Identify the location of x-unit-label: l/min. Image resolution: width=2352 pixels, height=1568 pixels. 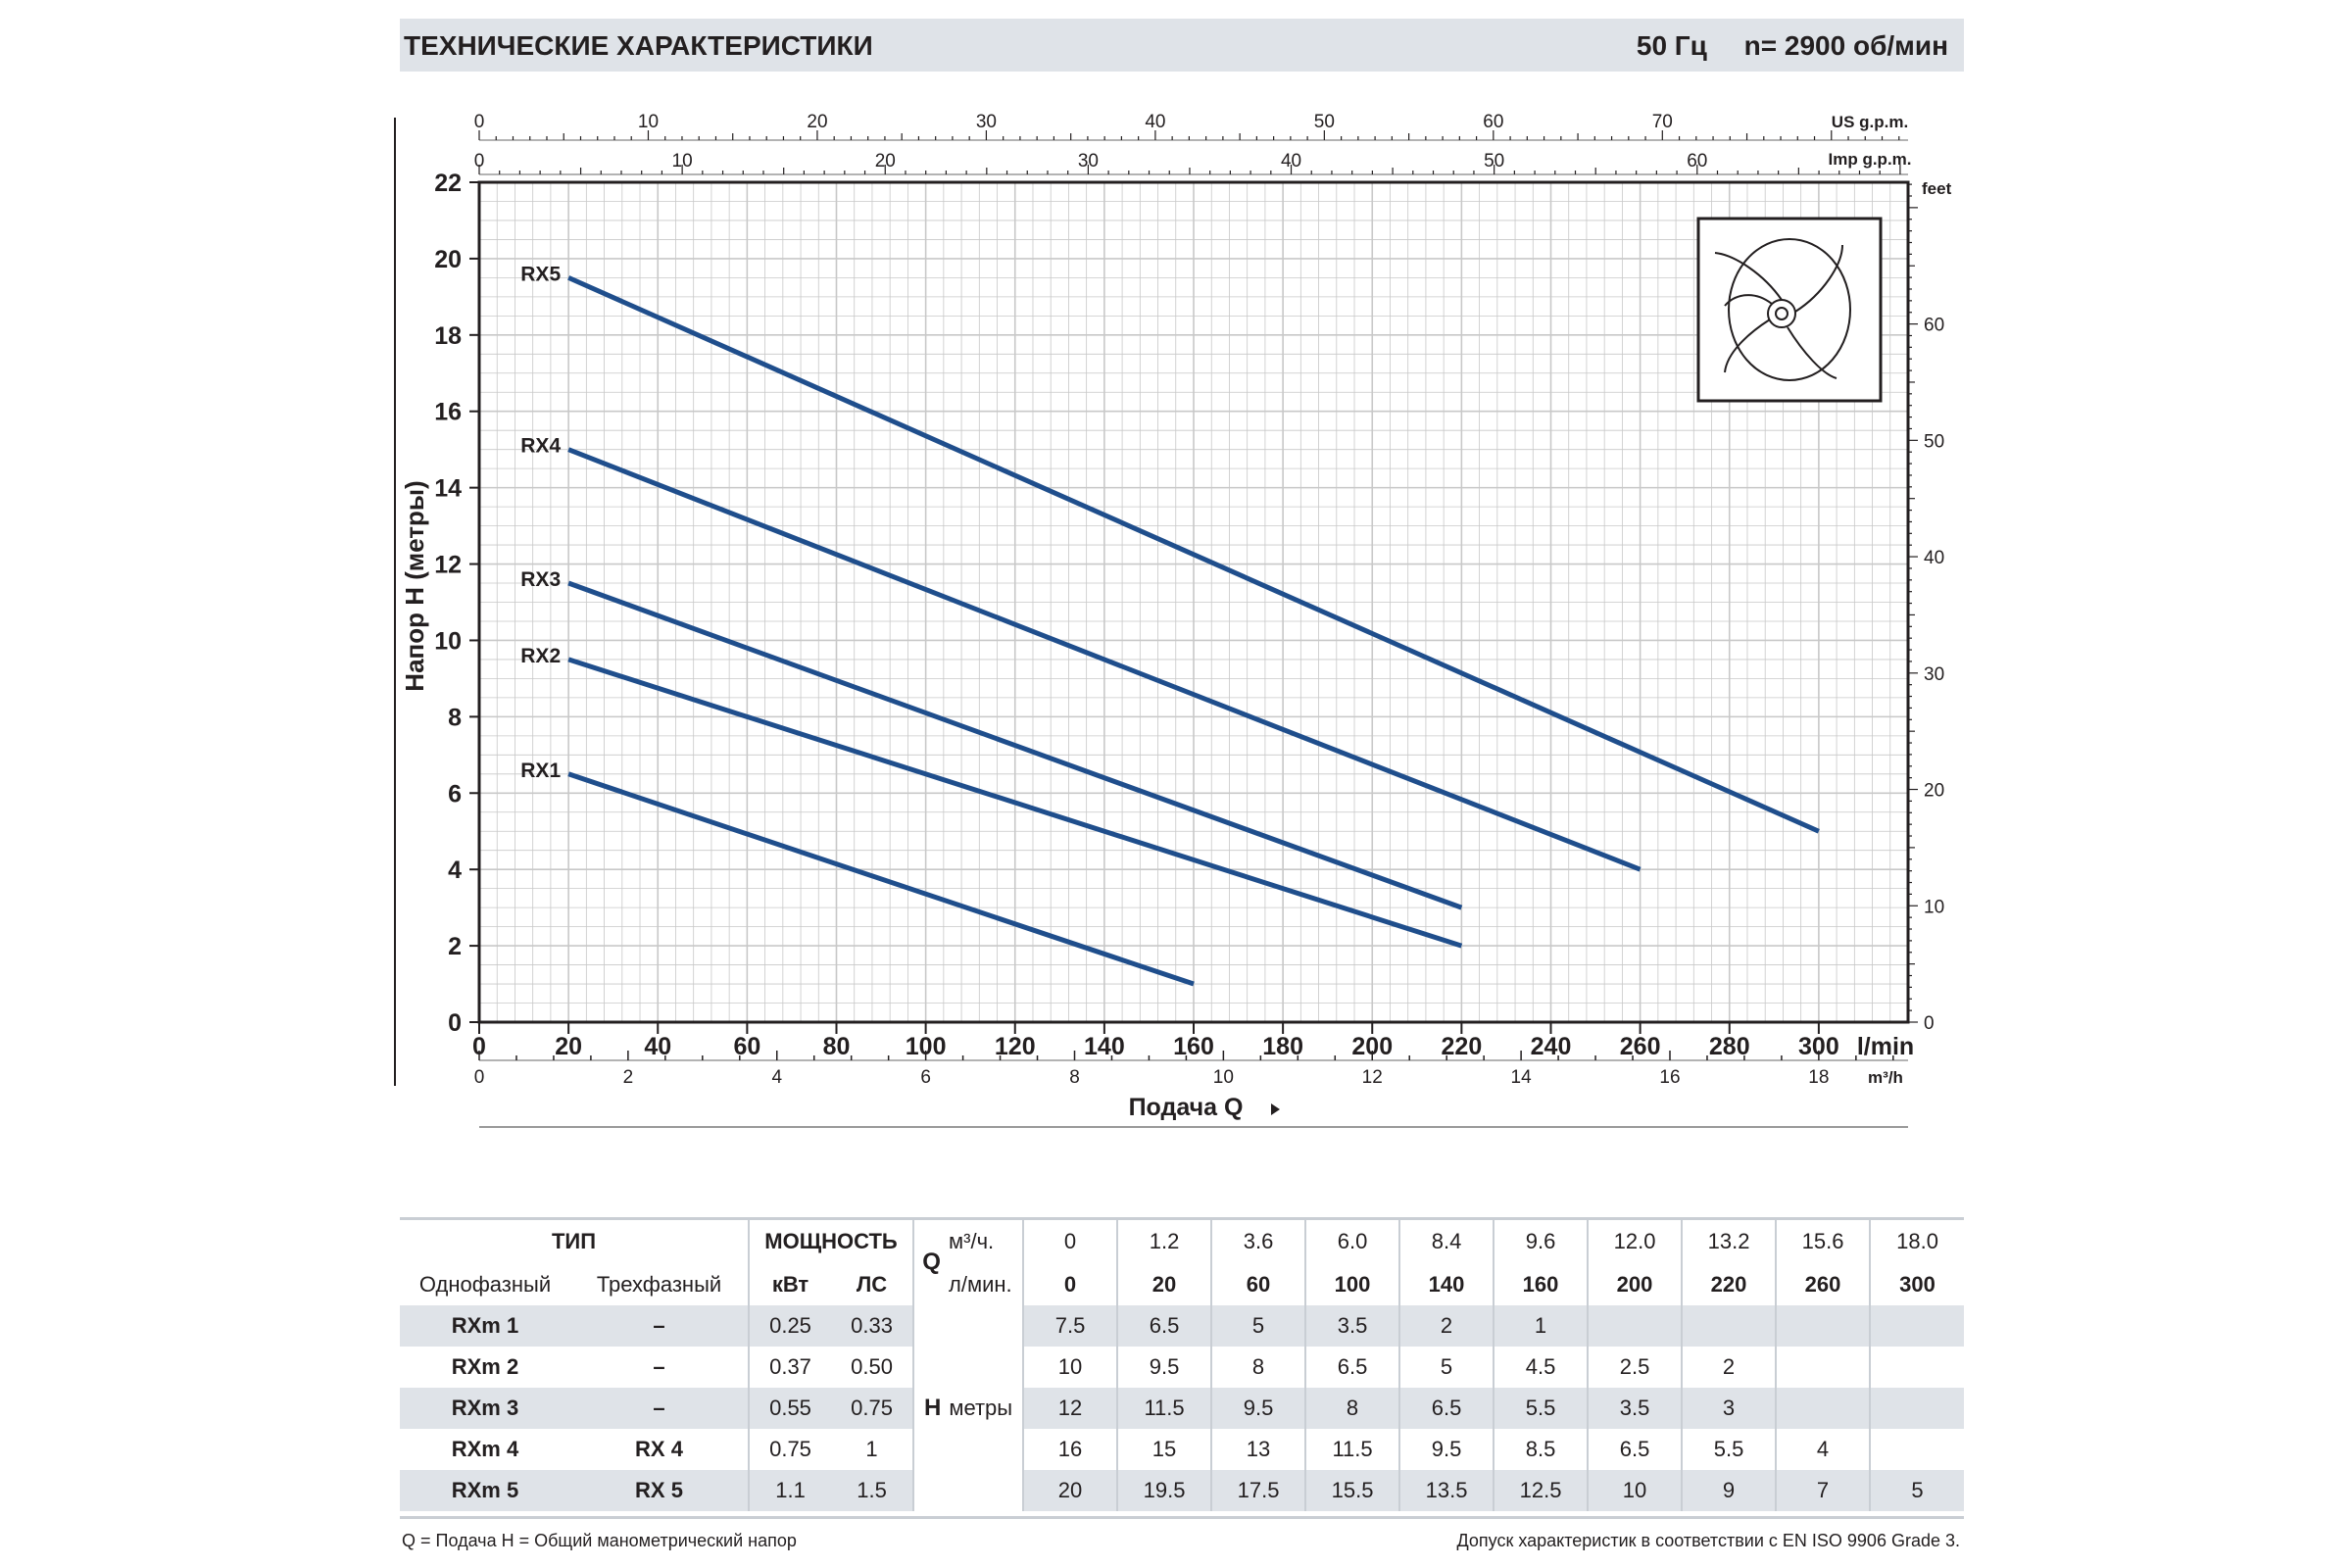
(1885, 1046).